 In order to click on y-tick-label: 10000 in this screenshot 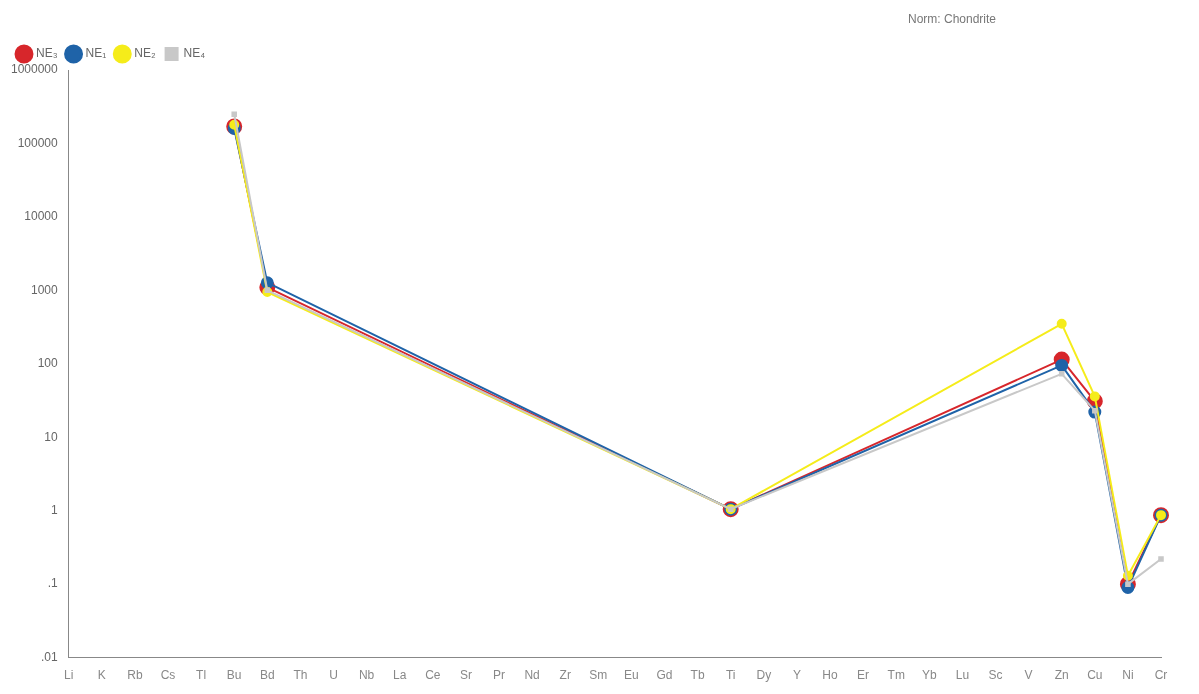, I will do `click(41, 216)`.